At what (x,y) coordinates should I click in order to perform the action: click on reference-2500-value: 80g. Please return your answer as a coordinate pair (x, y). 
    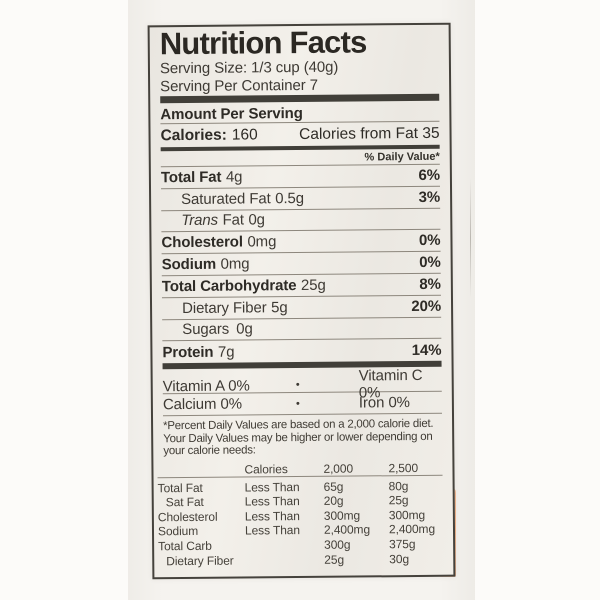
    Looking at the image, I should click on (398, 485).